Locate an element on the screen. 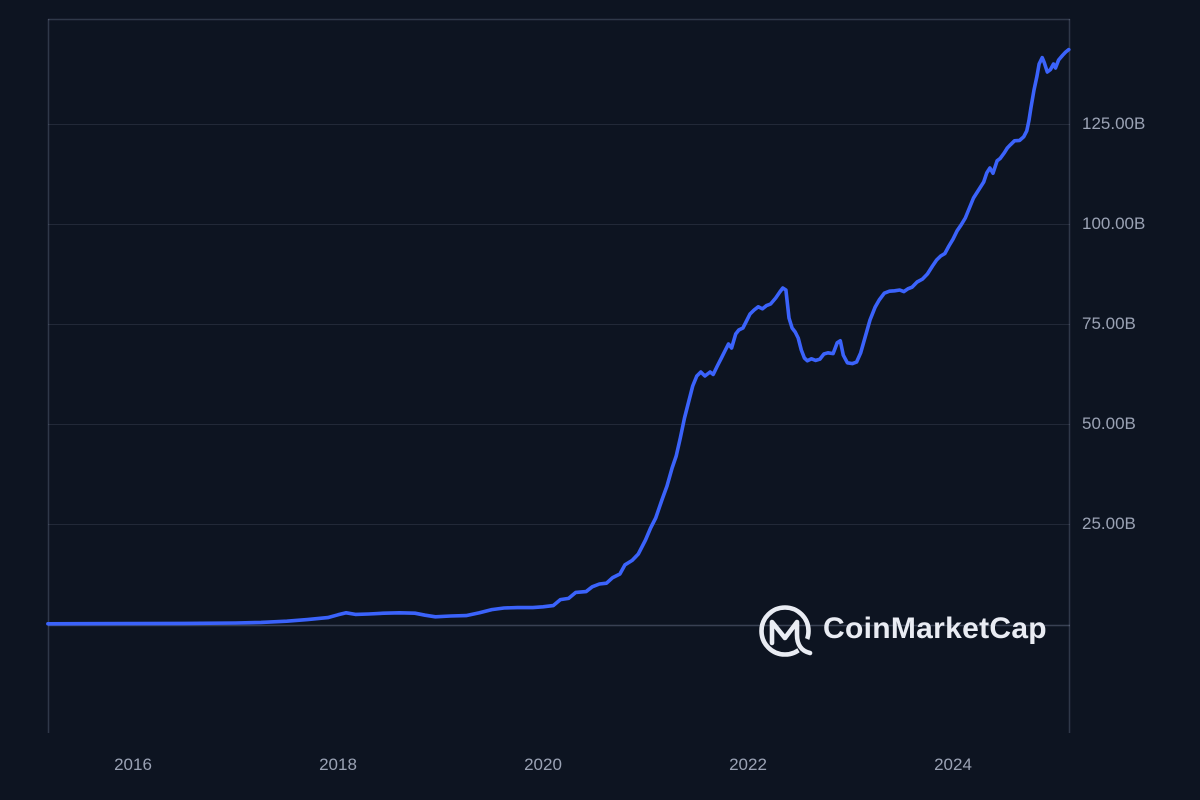  y-axis-label: 125.00B is located at coordinates (1114, 123).